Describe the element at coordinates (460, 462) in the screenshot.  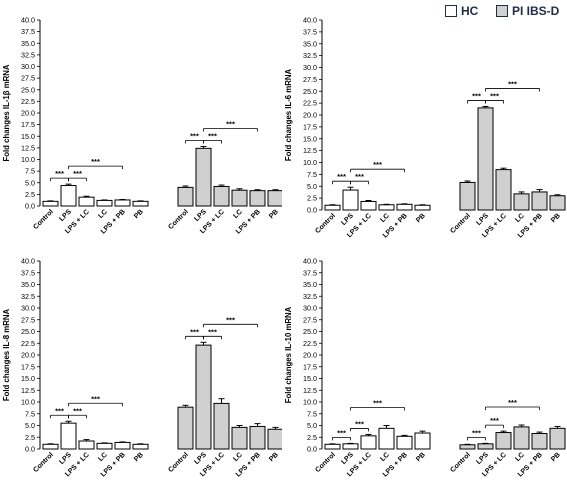
I see `x-tick-label: Control` at that location.